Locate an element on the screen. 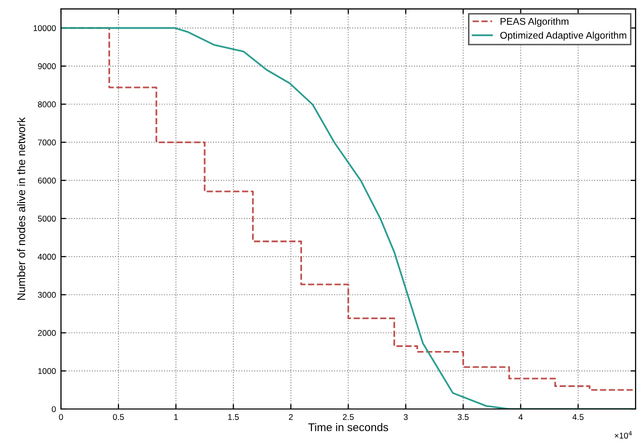 This screenshot has width=642, height=447. y-tick-label: 8000 is located at coordinates (47, 104).